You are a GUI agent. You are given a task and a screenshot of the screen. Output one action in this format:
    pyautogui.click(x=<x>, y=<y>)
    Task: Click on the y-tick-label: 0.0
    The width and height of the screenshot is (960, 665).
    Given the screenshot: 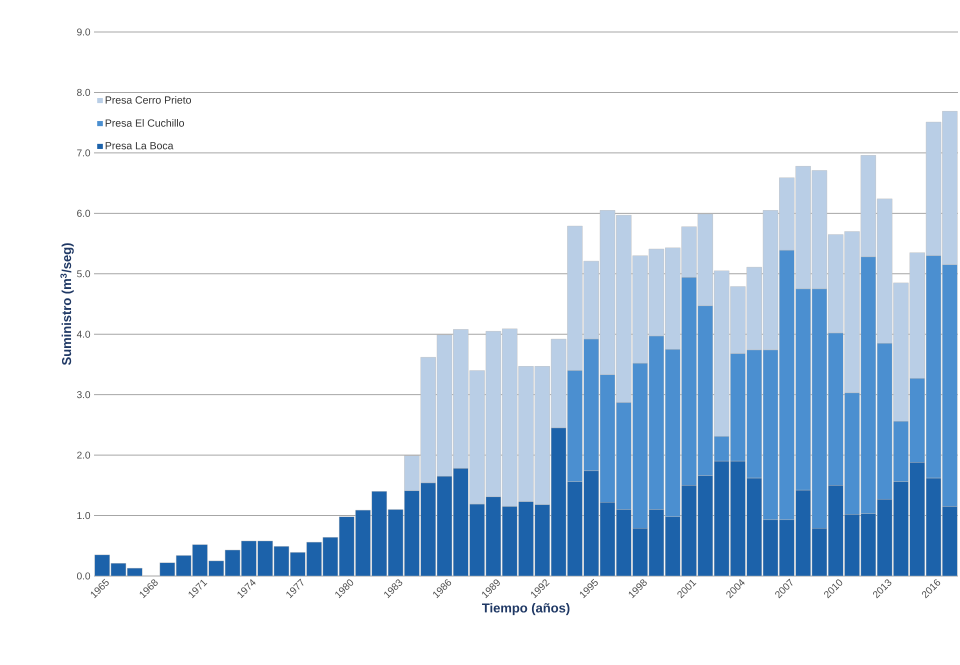 What is the action you would take?
    pyautogui.click(x=83, y=576)
    